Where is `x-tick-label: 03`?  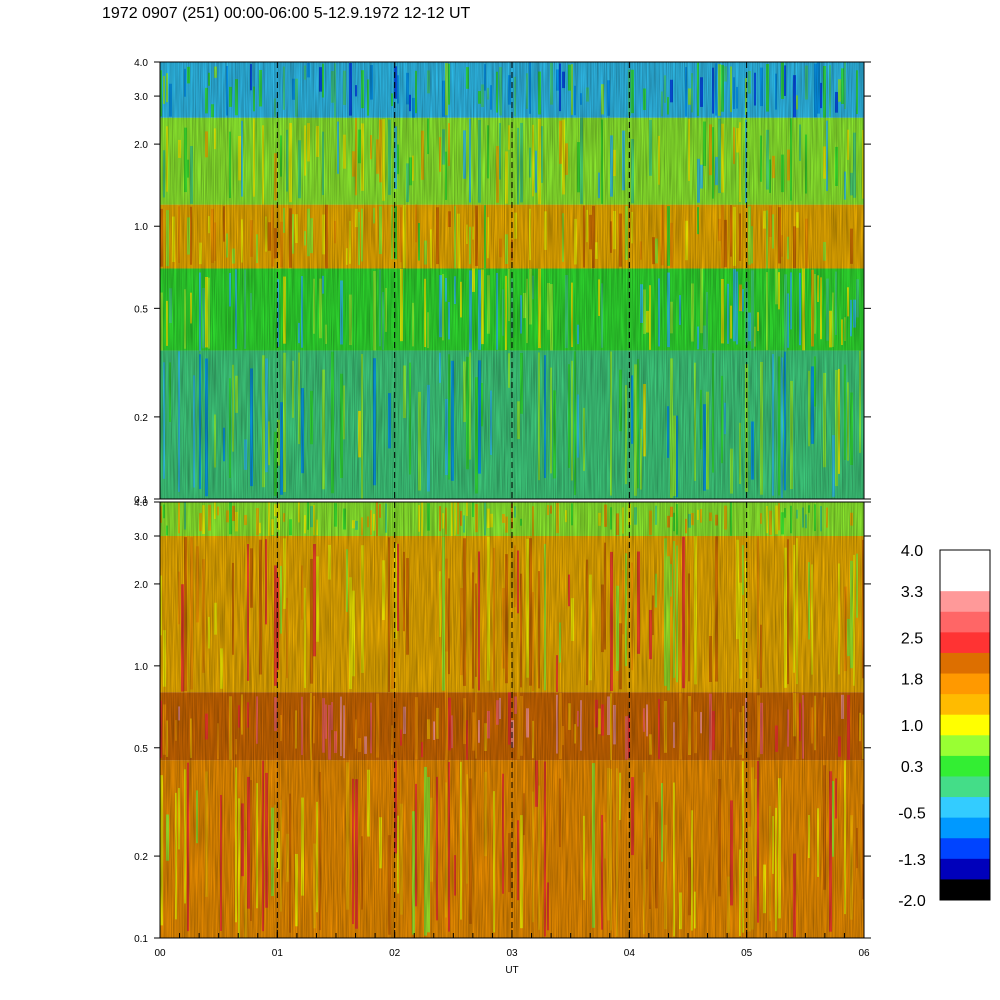 x-tick-label: 03 is located at coordinates (512, 953).